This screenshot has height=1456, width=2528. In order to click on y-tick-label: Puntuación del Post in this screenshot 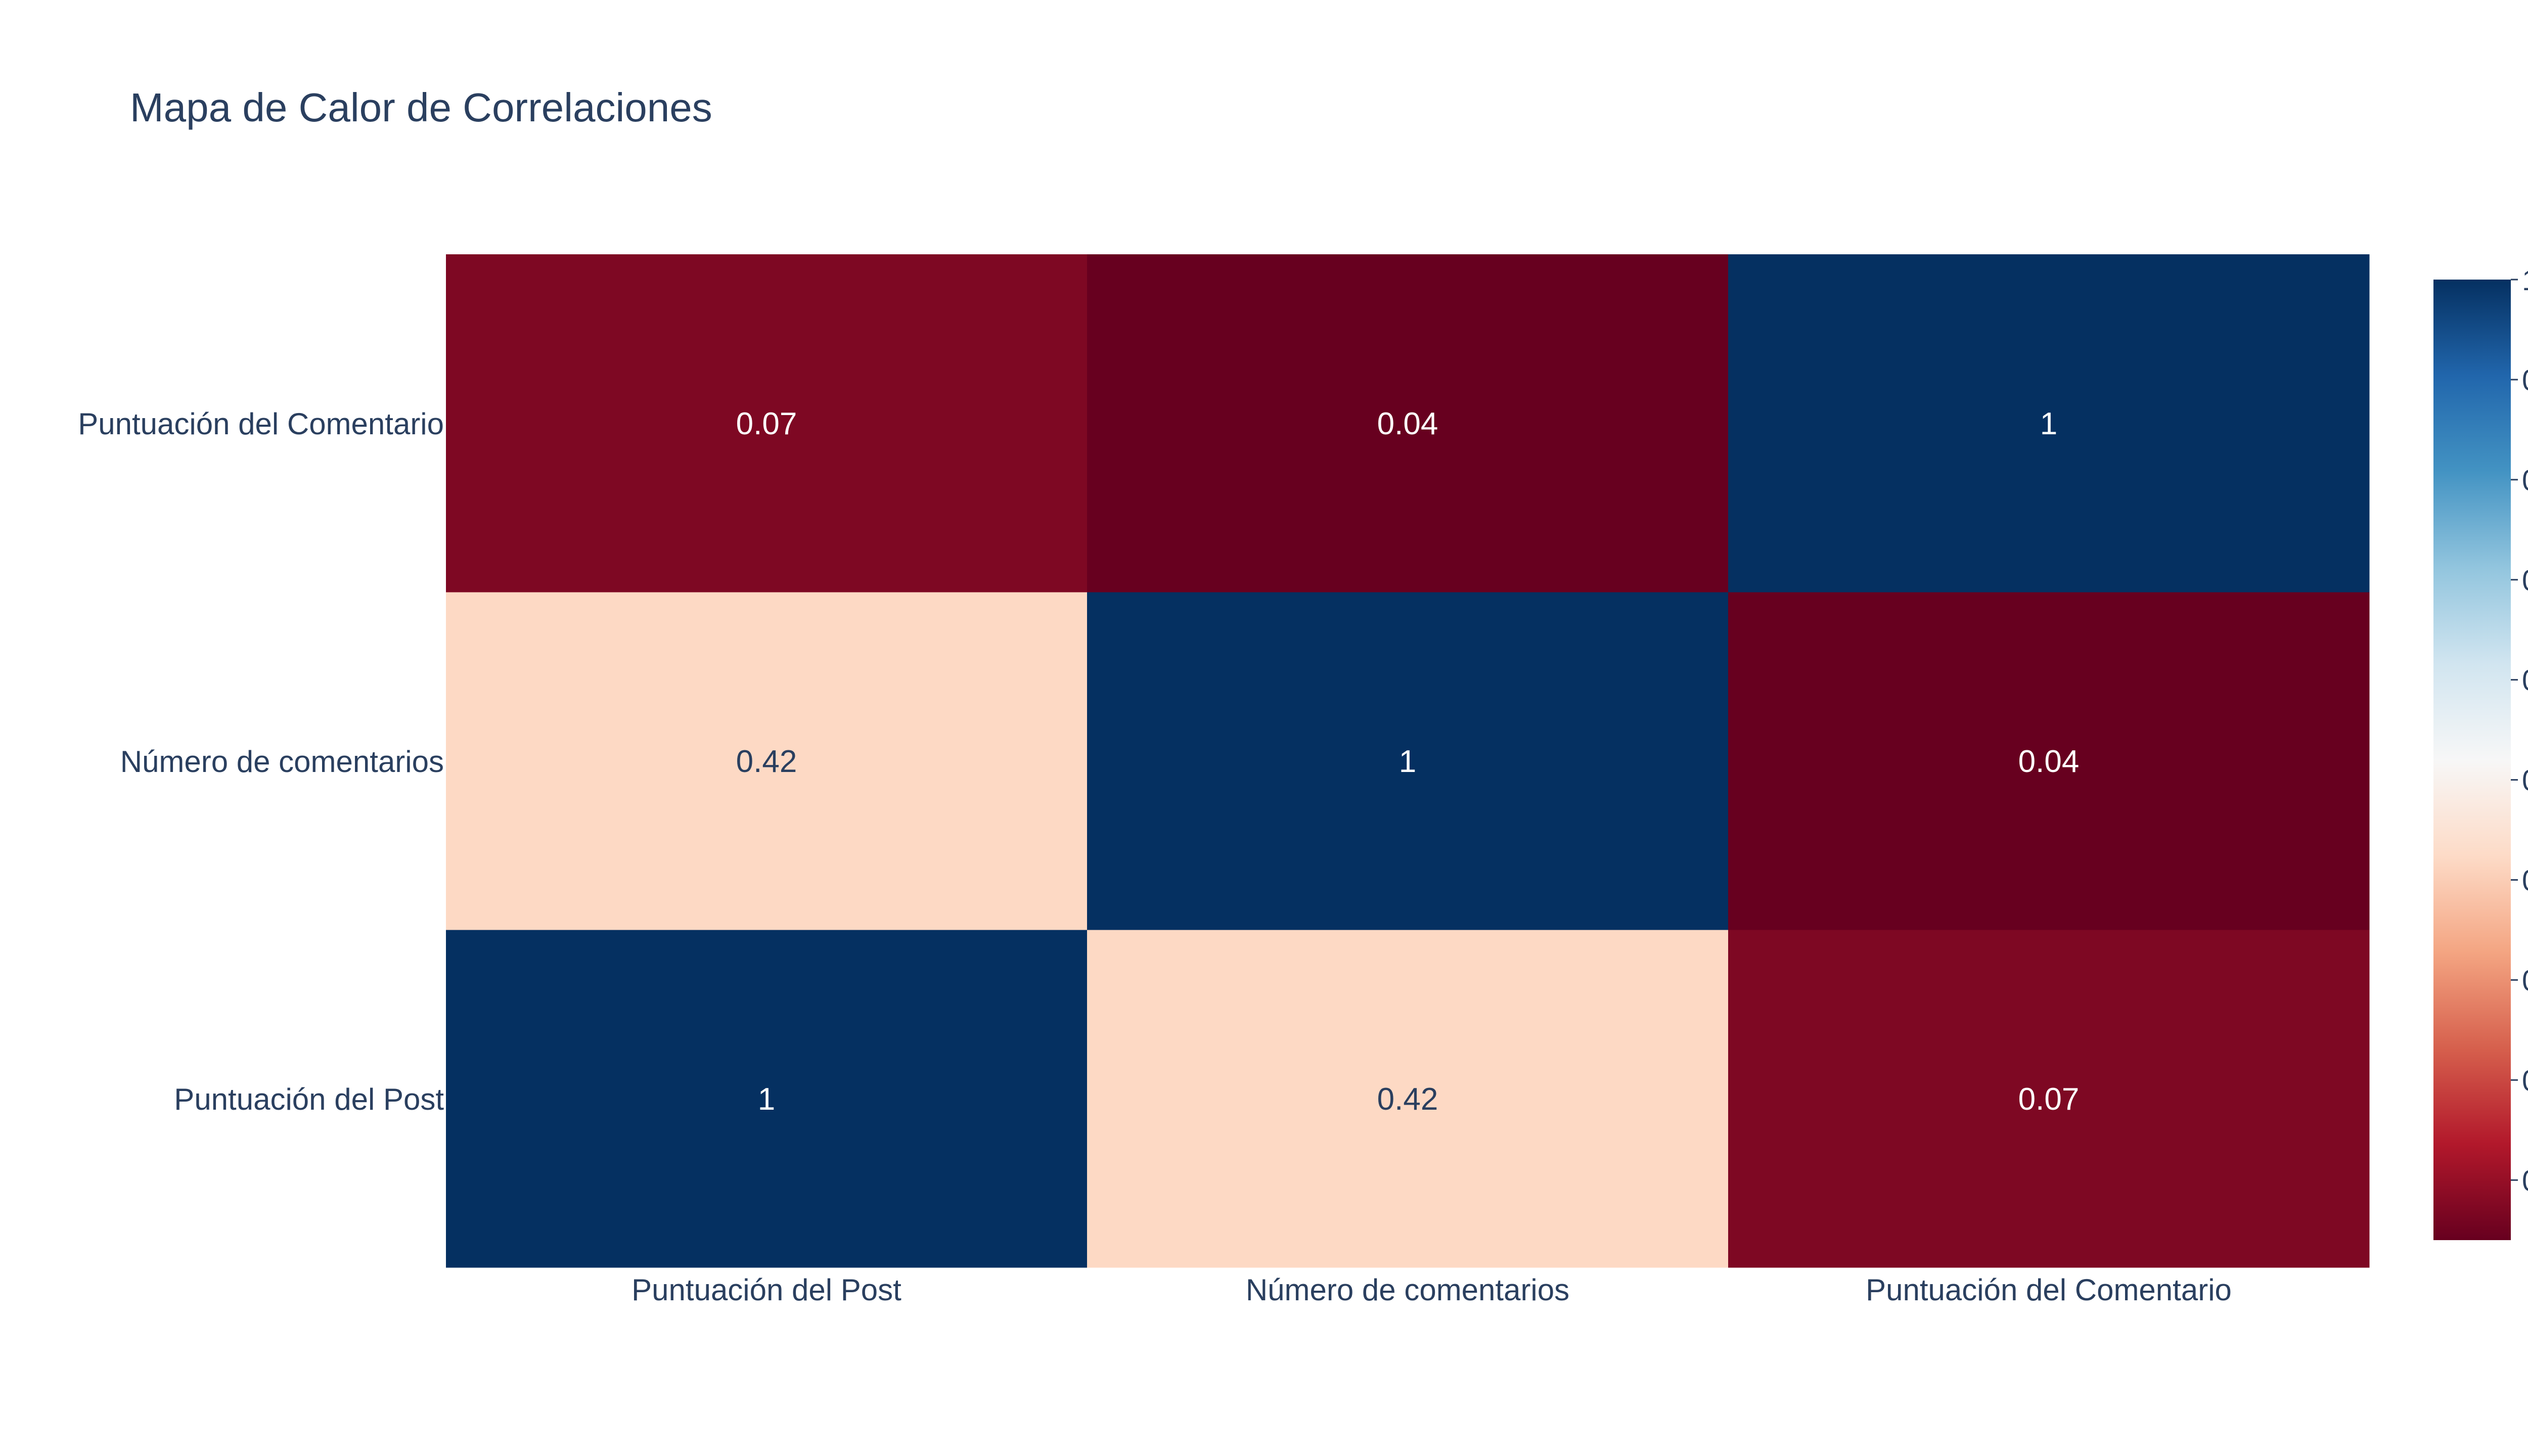, I will do `click(309, 1099)`.